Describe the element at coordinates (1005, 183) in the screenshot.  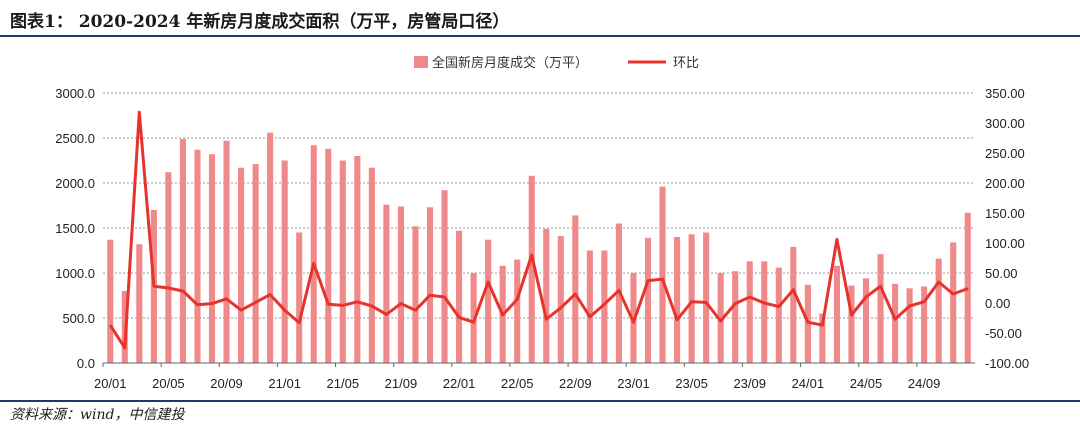
I see `y-right-tick-label: 200.00` at that location.